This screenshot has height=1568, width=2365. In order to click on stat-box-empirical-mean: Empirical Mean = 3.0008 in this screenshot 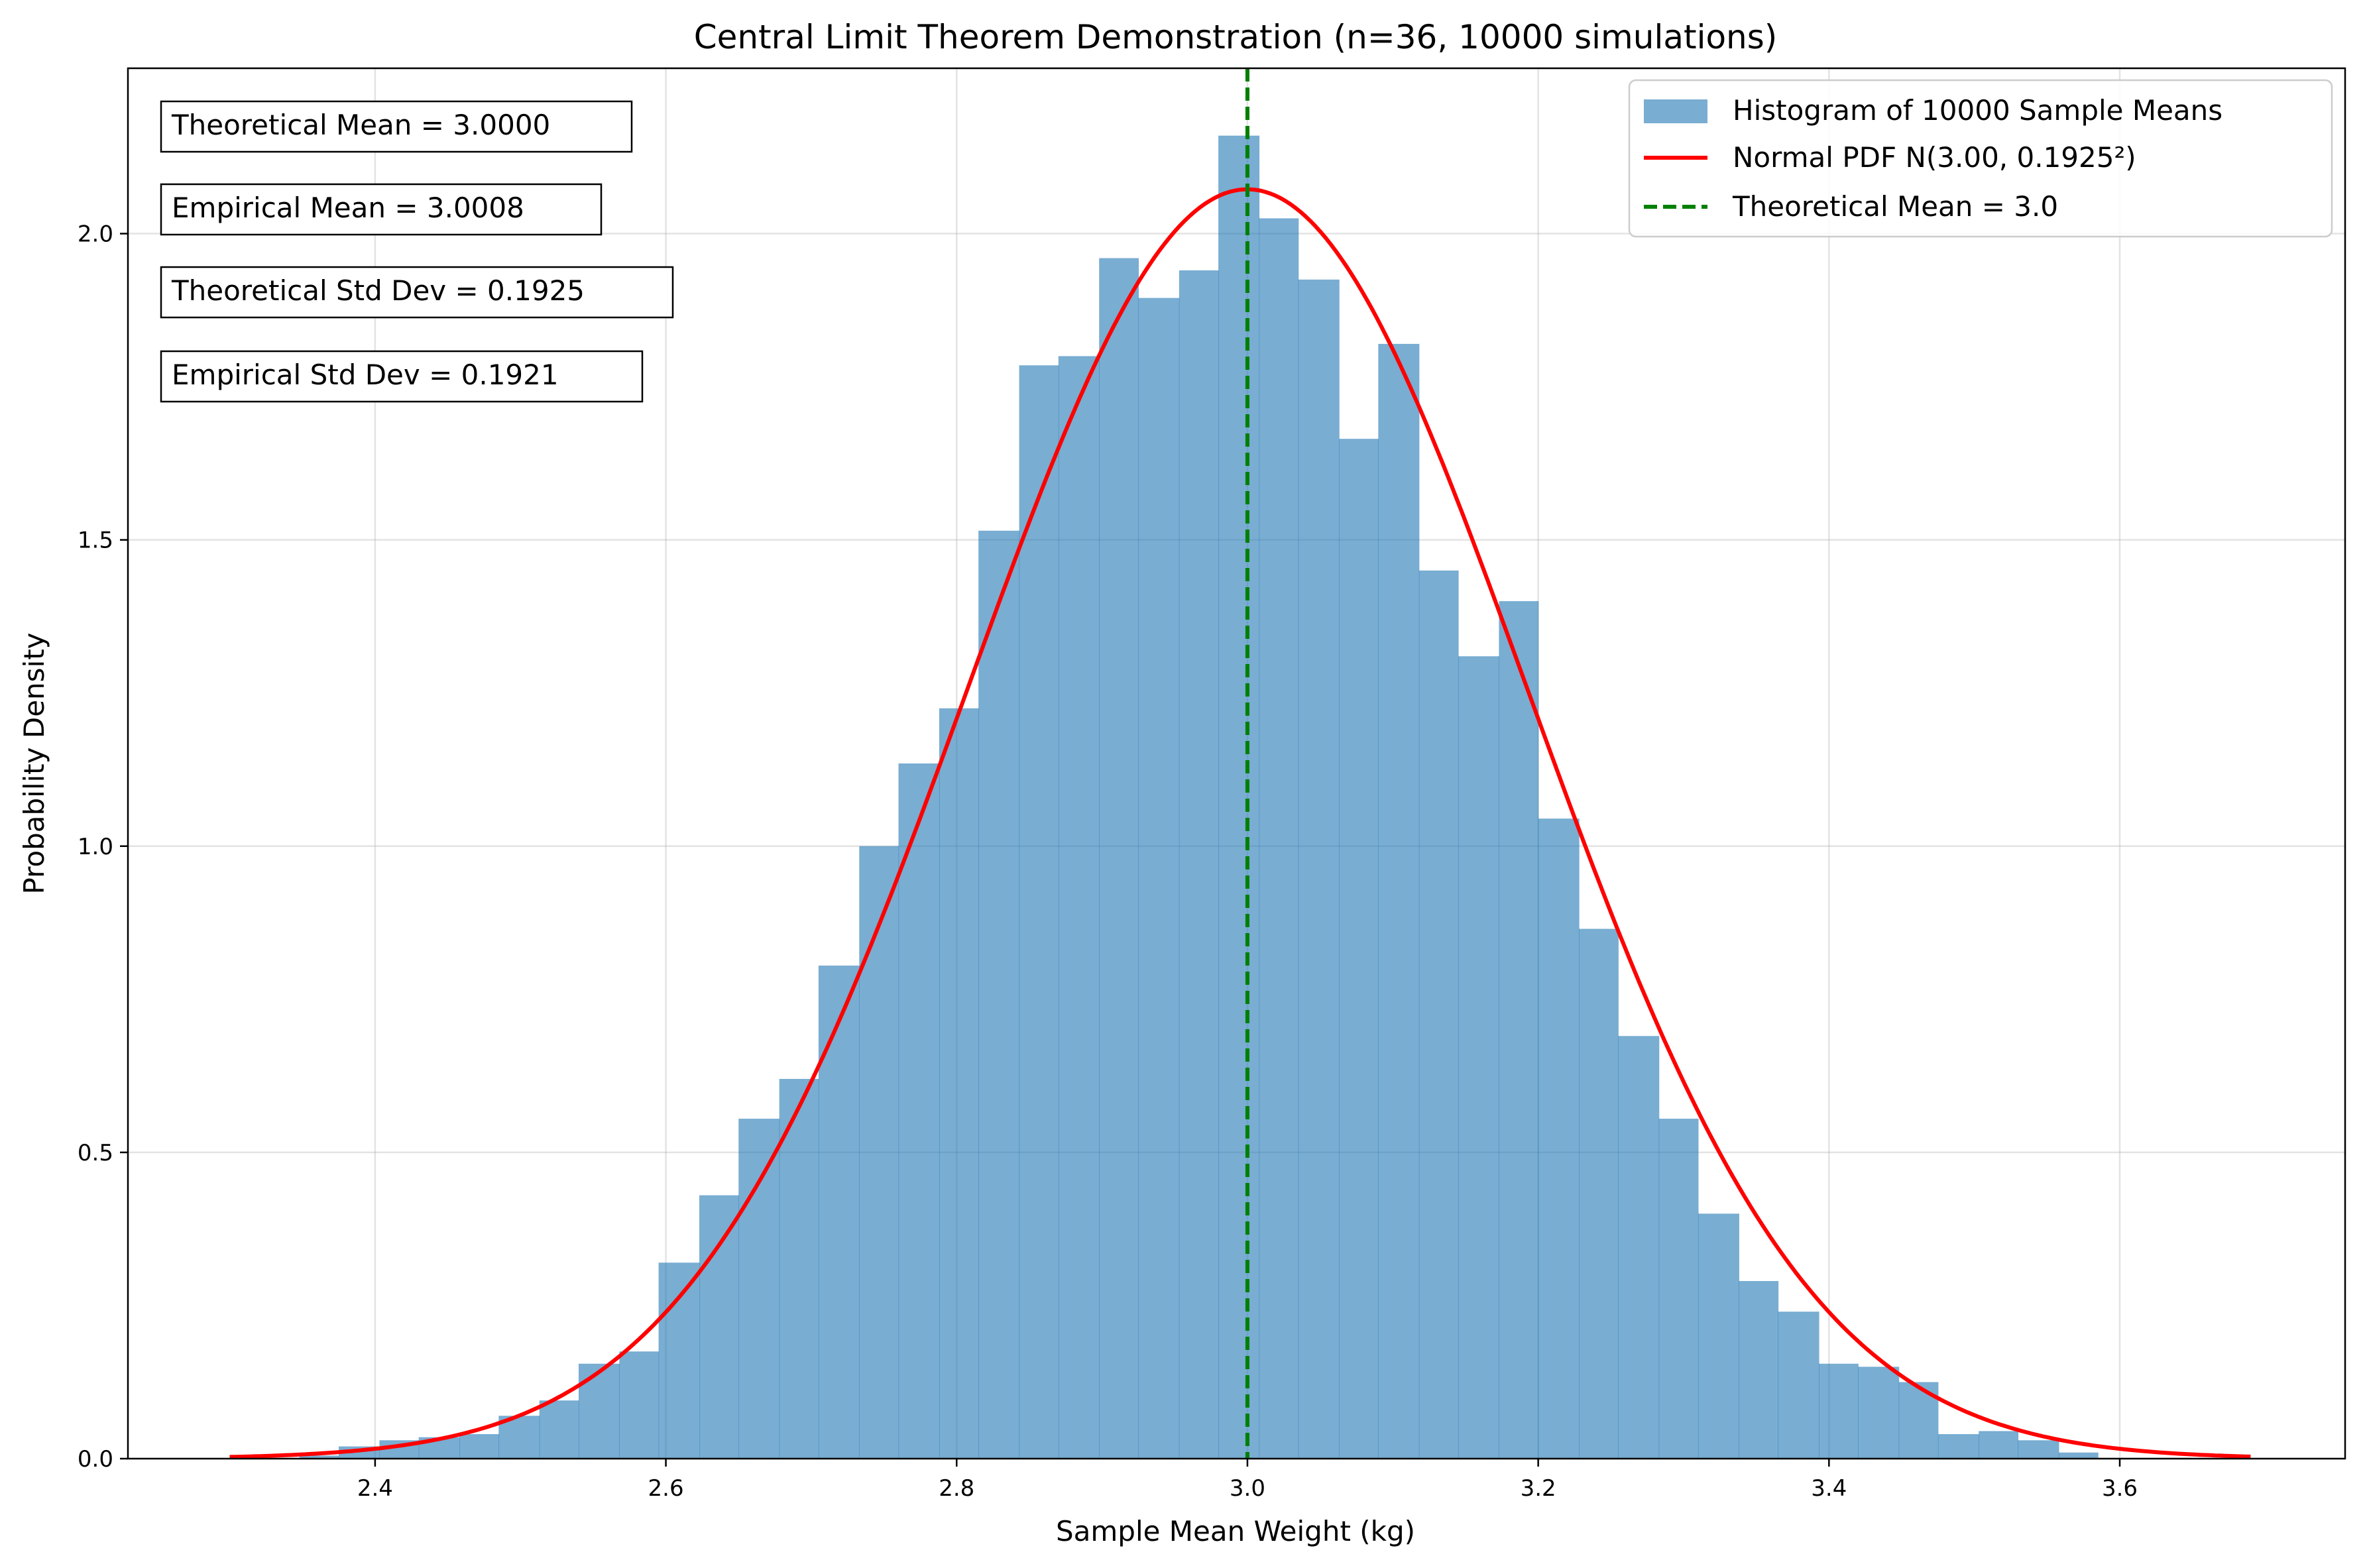, I will do `click(381, 210)`.